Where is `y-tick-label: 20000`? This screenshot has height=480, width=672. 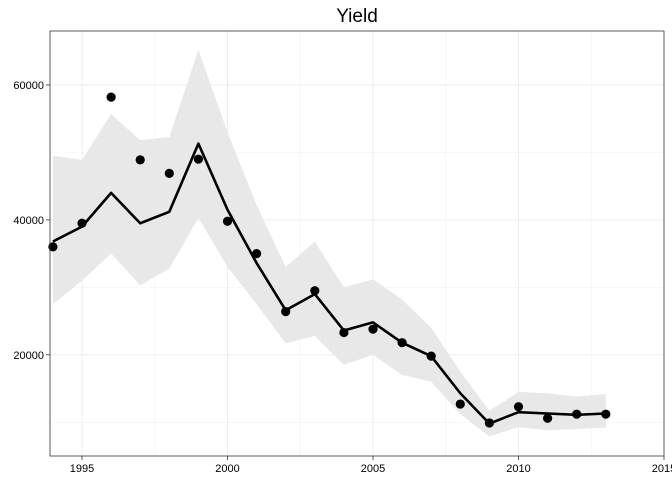
y-tick-label: 20000 is located at coordinates (28, 356).